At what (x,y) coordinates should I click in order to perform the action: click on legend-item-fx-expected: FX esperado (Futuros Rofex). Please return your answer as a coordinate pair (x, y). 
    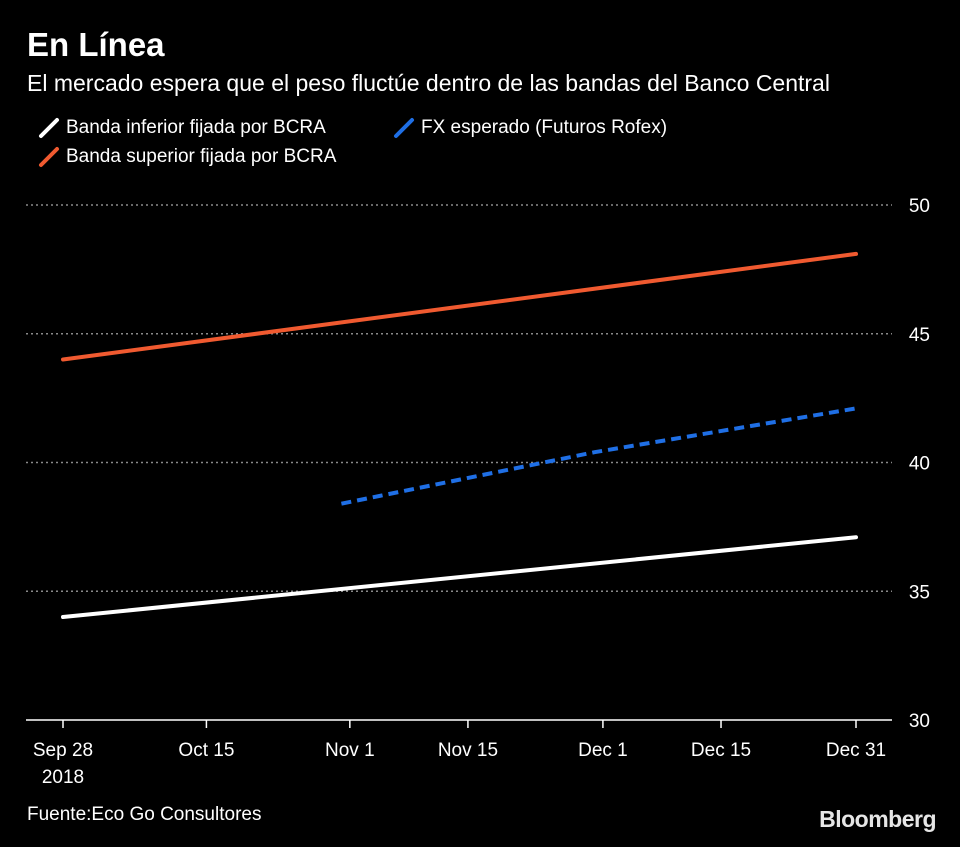
    Looking at the image, I should click on (530, 128).